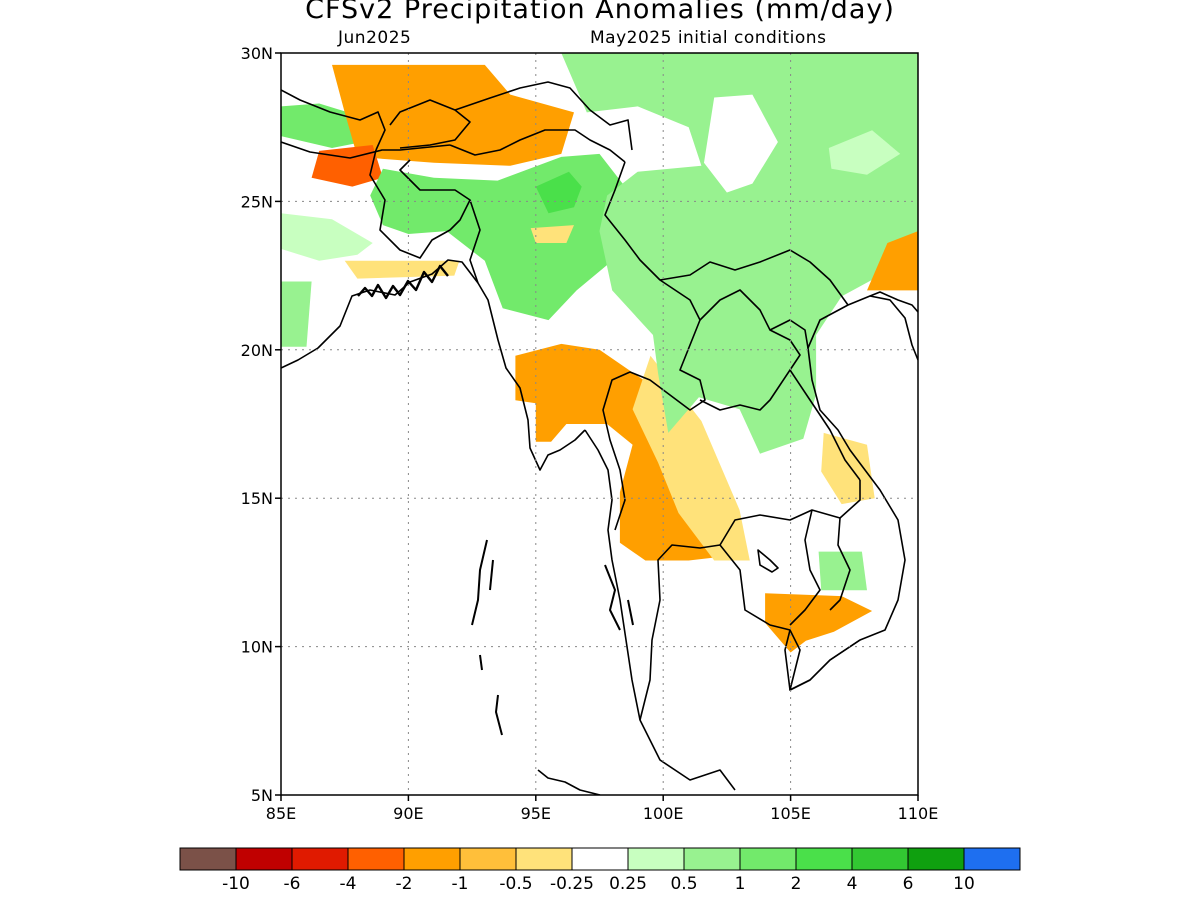 This screenshot has height=900, width=1200. Describe the element at coordinates (619, 597) in the screenshot. I see `mergui-islands` at that location.